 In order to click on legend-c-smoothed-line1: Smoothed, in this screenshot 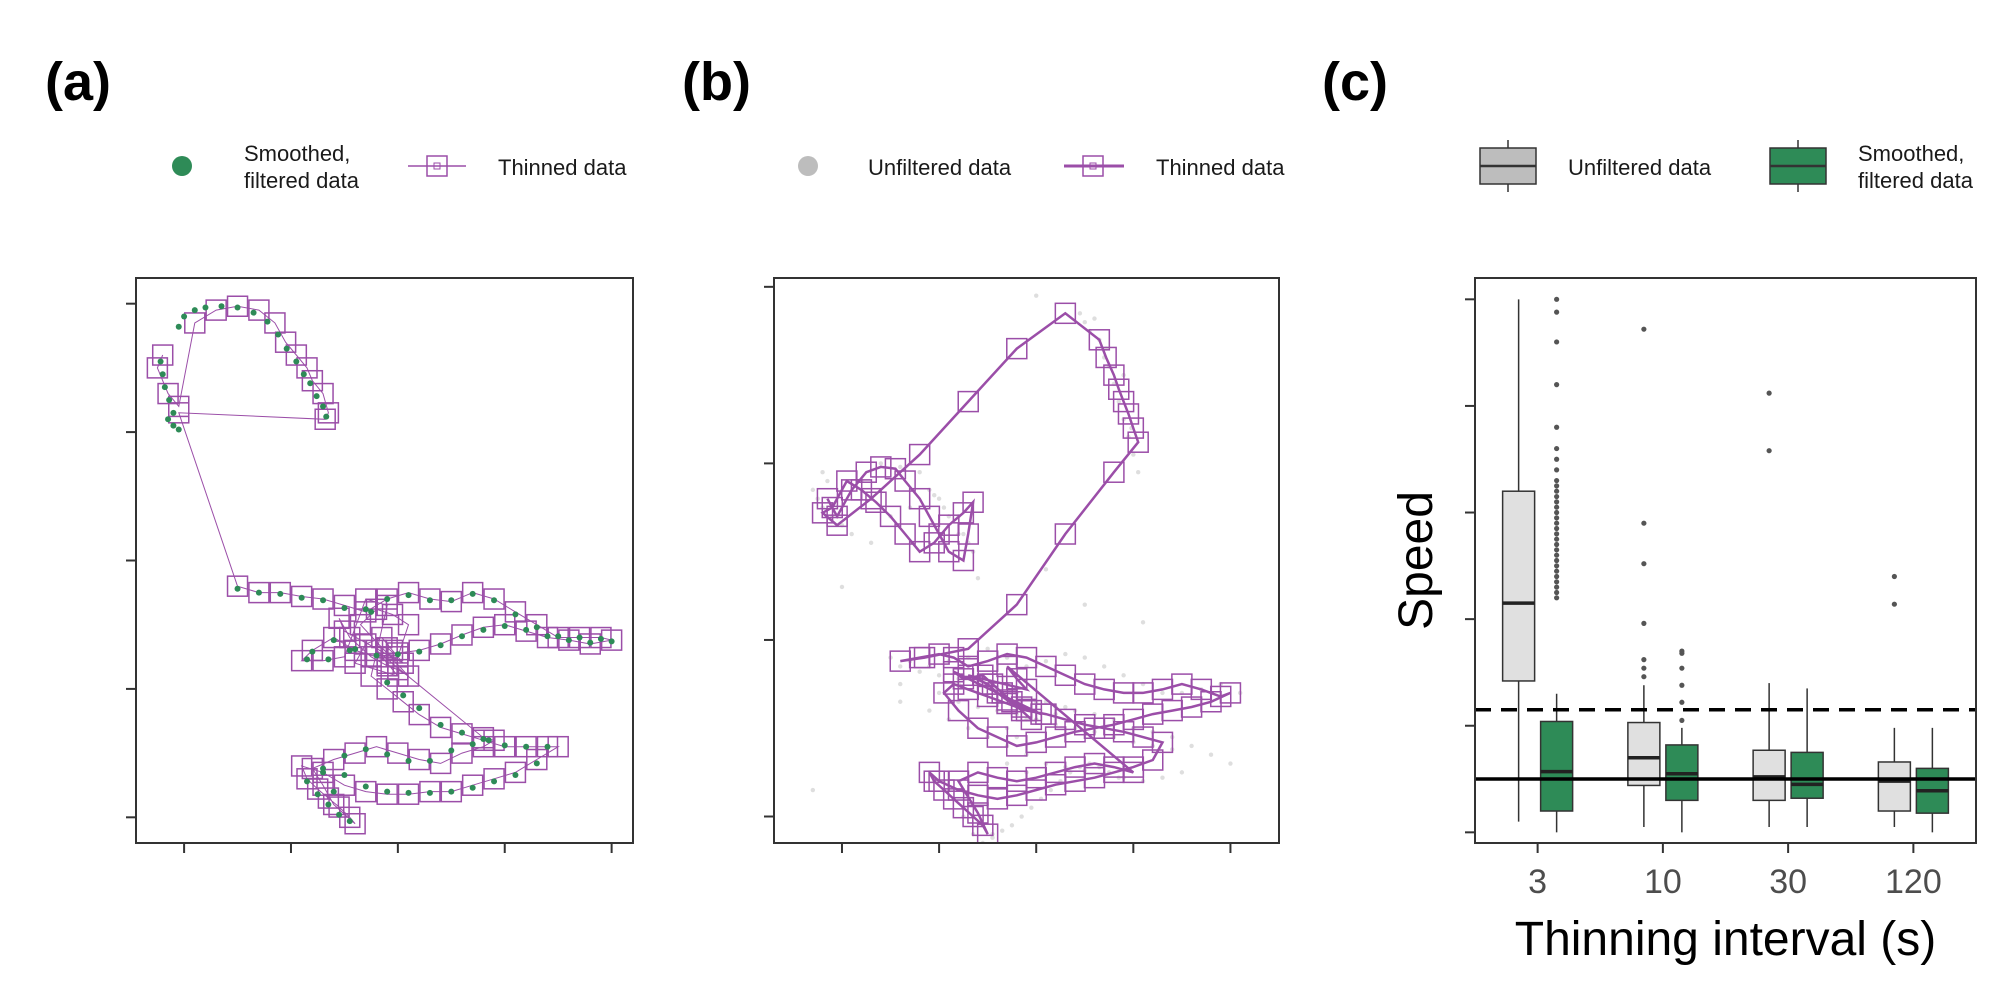, I will do `click(1911, 153)`.